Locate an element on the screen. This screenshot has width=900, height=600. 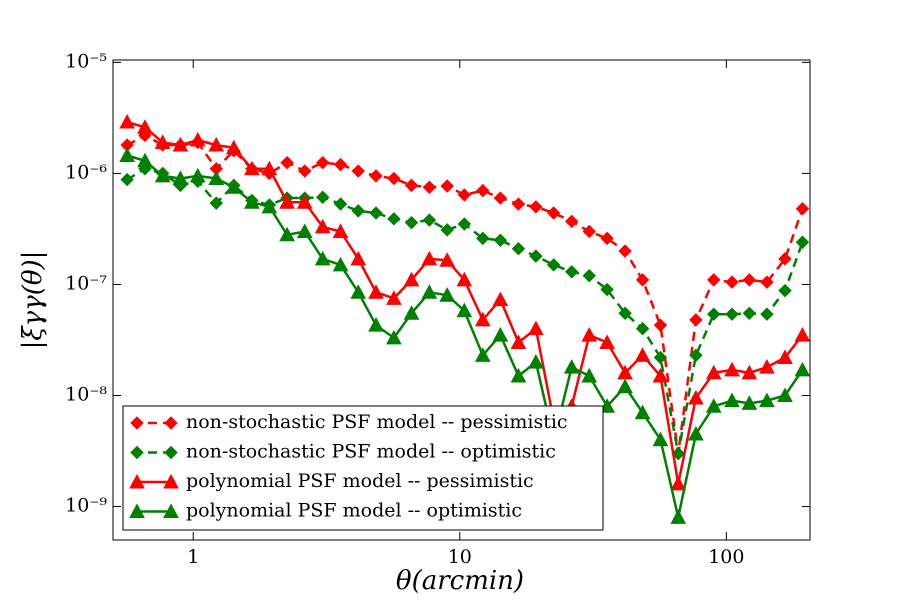
y-tick-label: 10⁻⁶ is located at coordinates (86, 172).